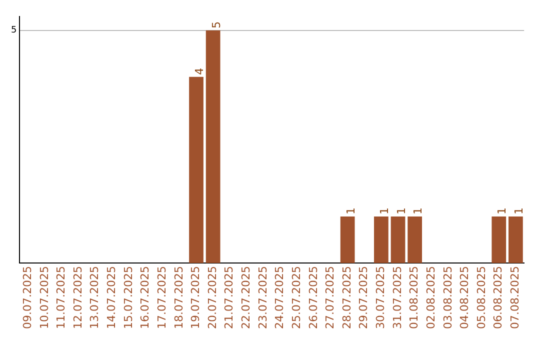 The image size is (540, 340). Describe the element at coordinates (381, 298) in the screenshot. I see `x-tick-label: 30.07.2025` at that location.